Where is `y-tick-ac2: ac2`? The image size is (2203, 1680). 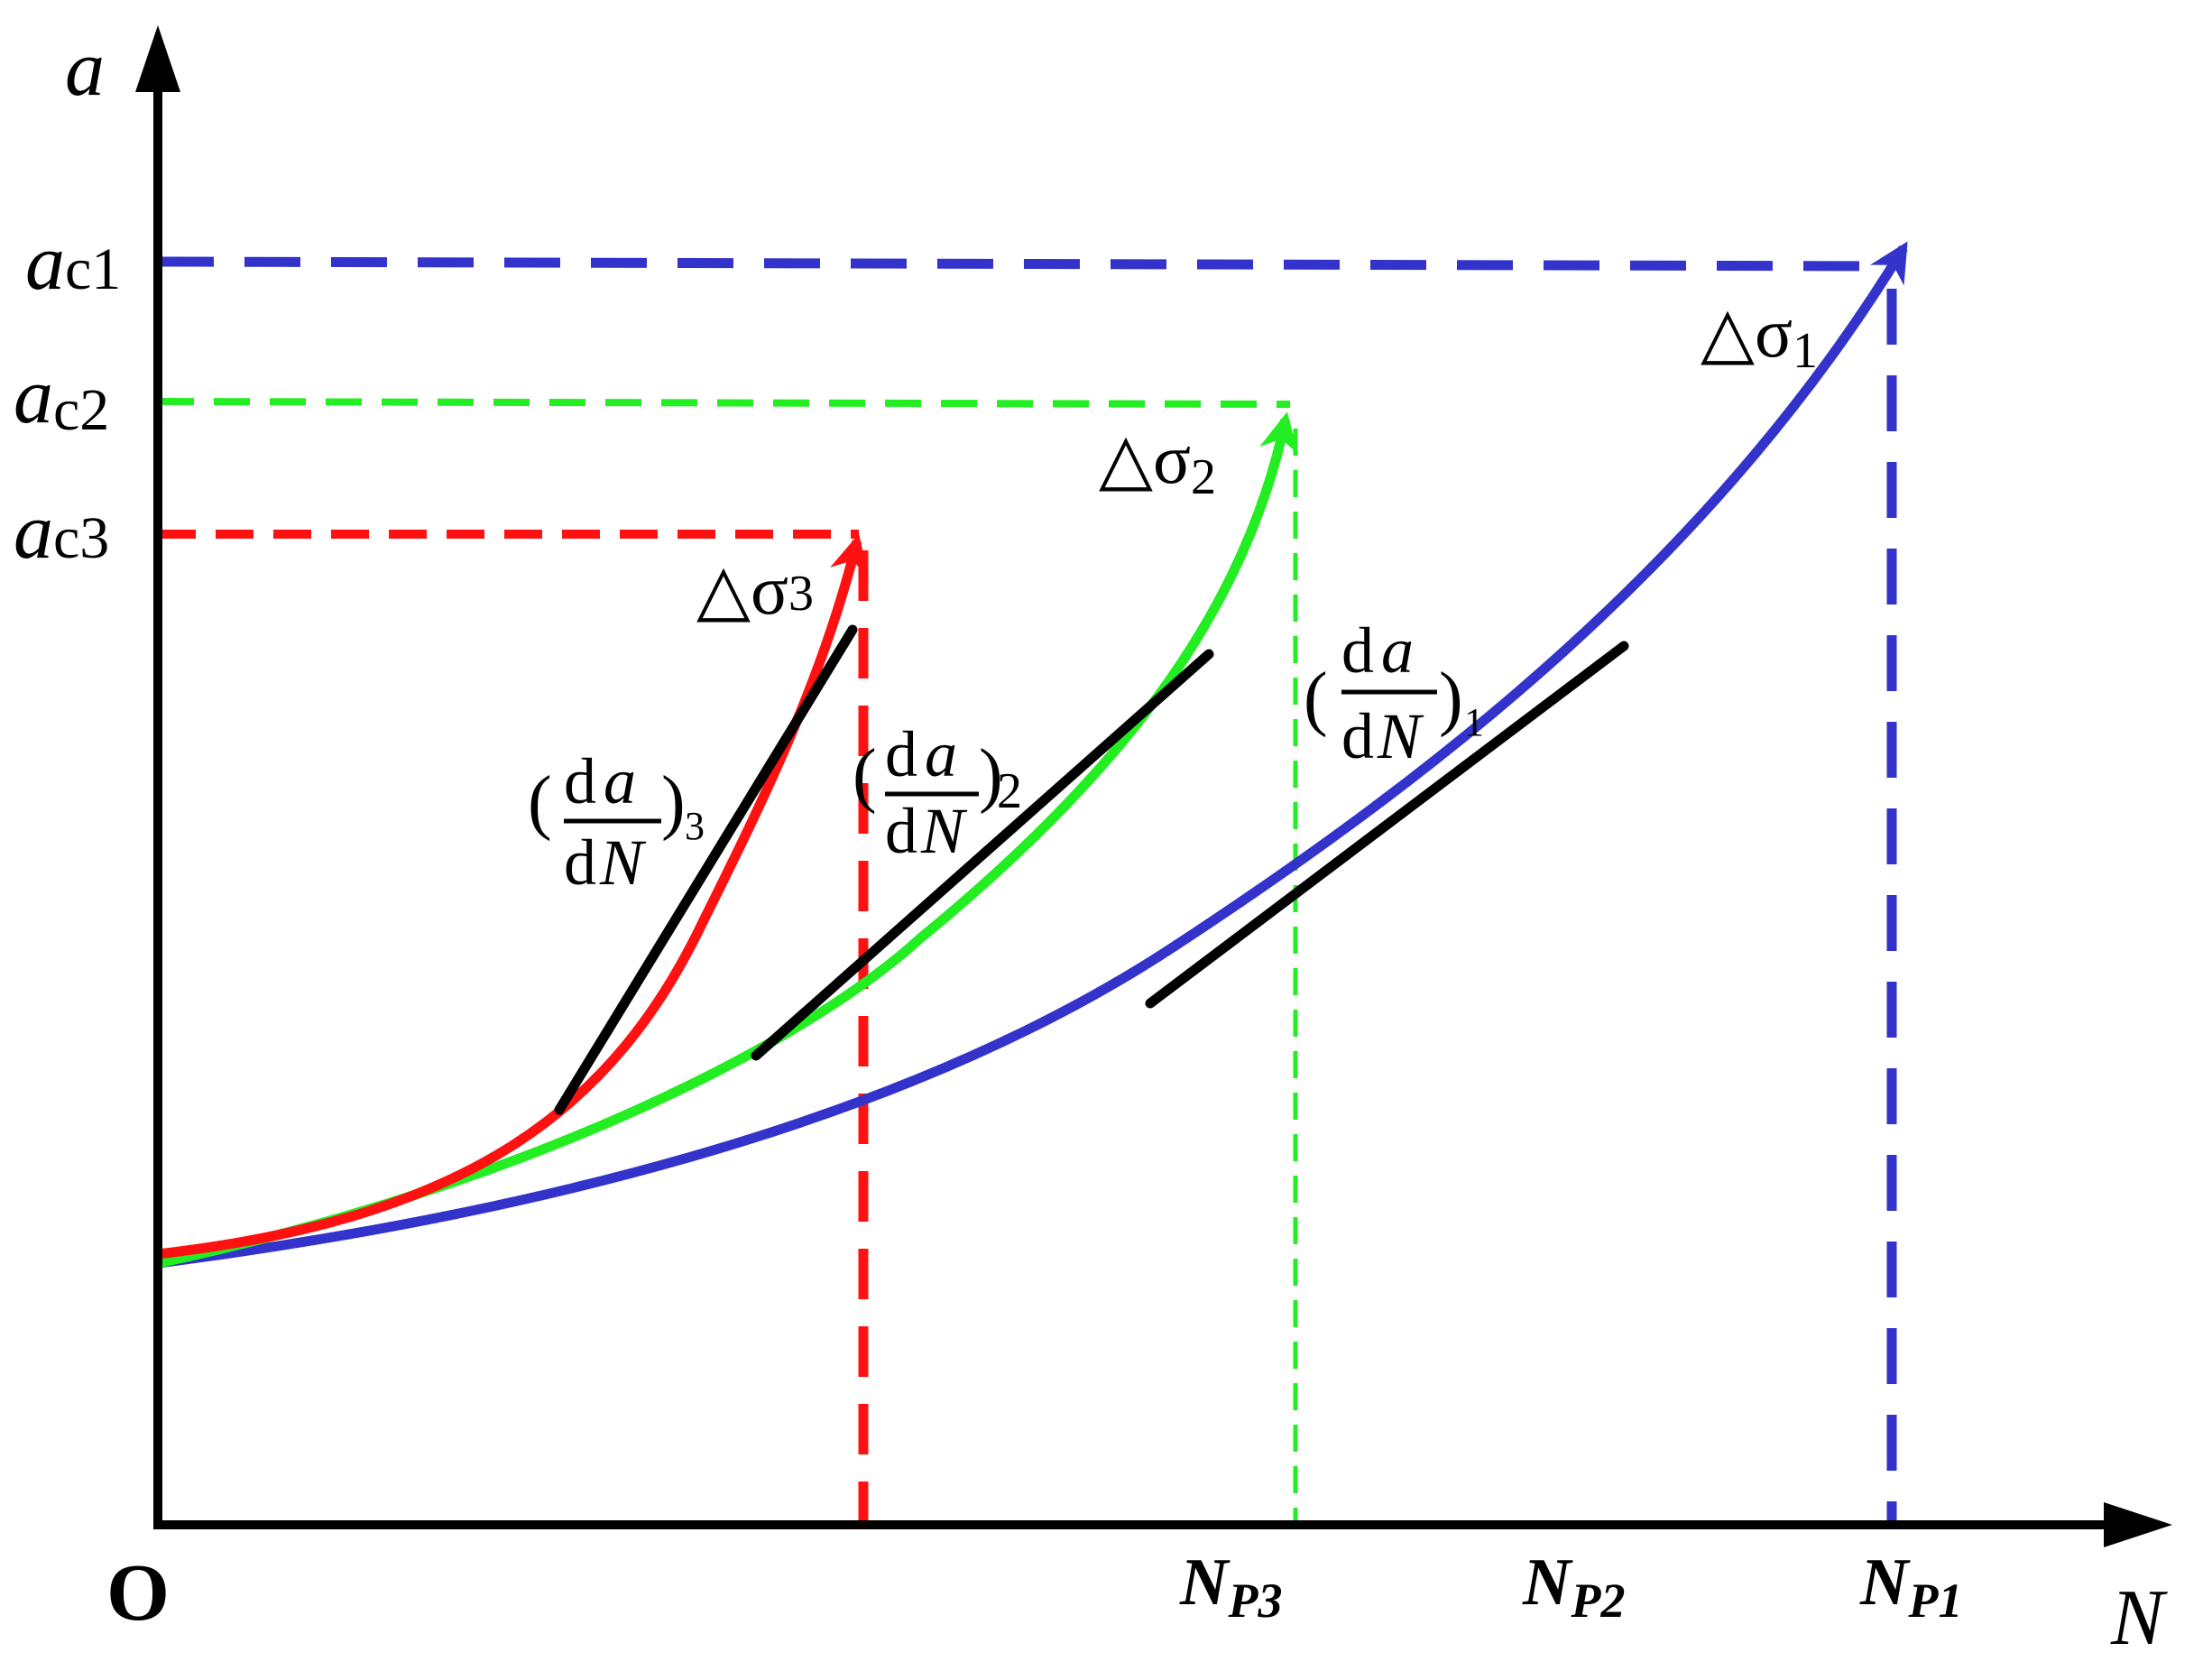 y-tick-ac2: ac2 is located at coordinates (62, 398).